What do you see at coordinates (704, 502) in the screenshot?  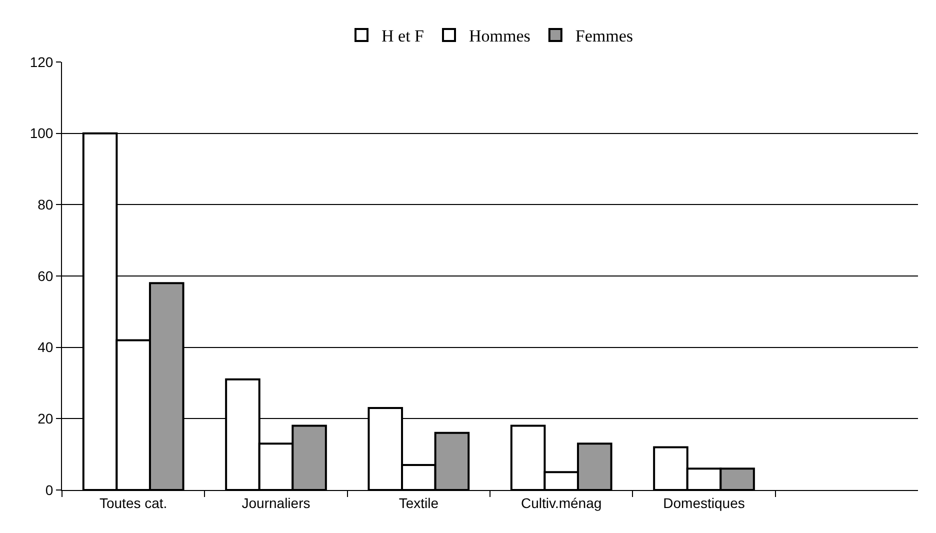 I see `x-tick-label: Domestiques` at bounding box center [704, 502].